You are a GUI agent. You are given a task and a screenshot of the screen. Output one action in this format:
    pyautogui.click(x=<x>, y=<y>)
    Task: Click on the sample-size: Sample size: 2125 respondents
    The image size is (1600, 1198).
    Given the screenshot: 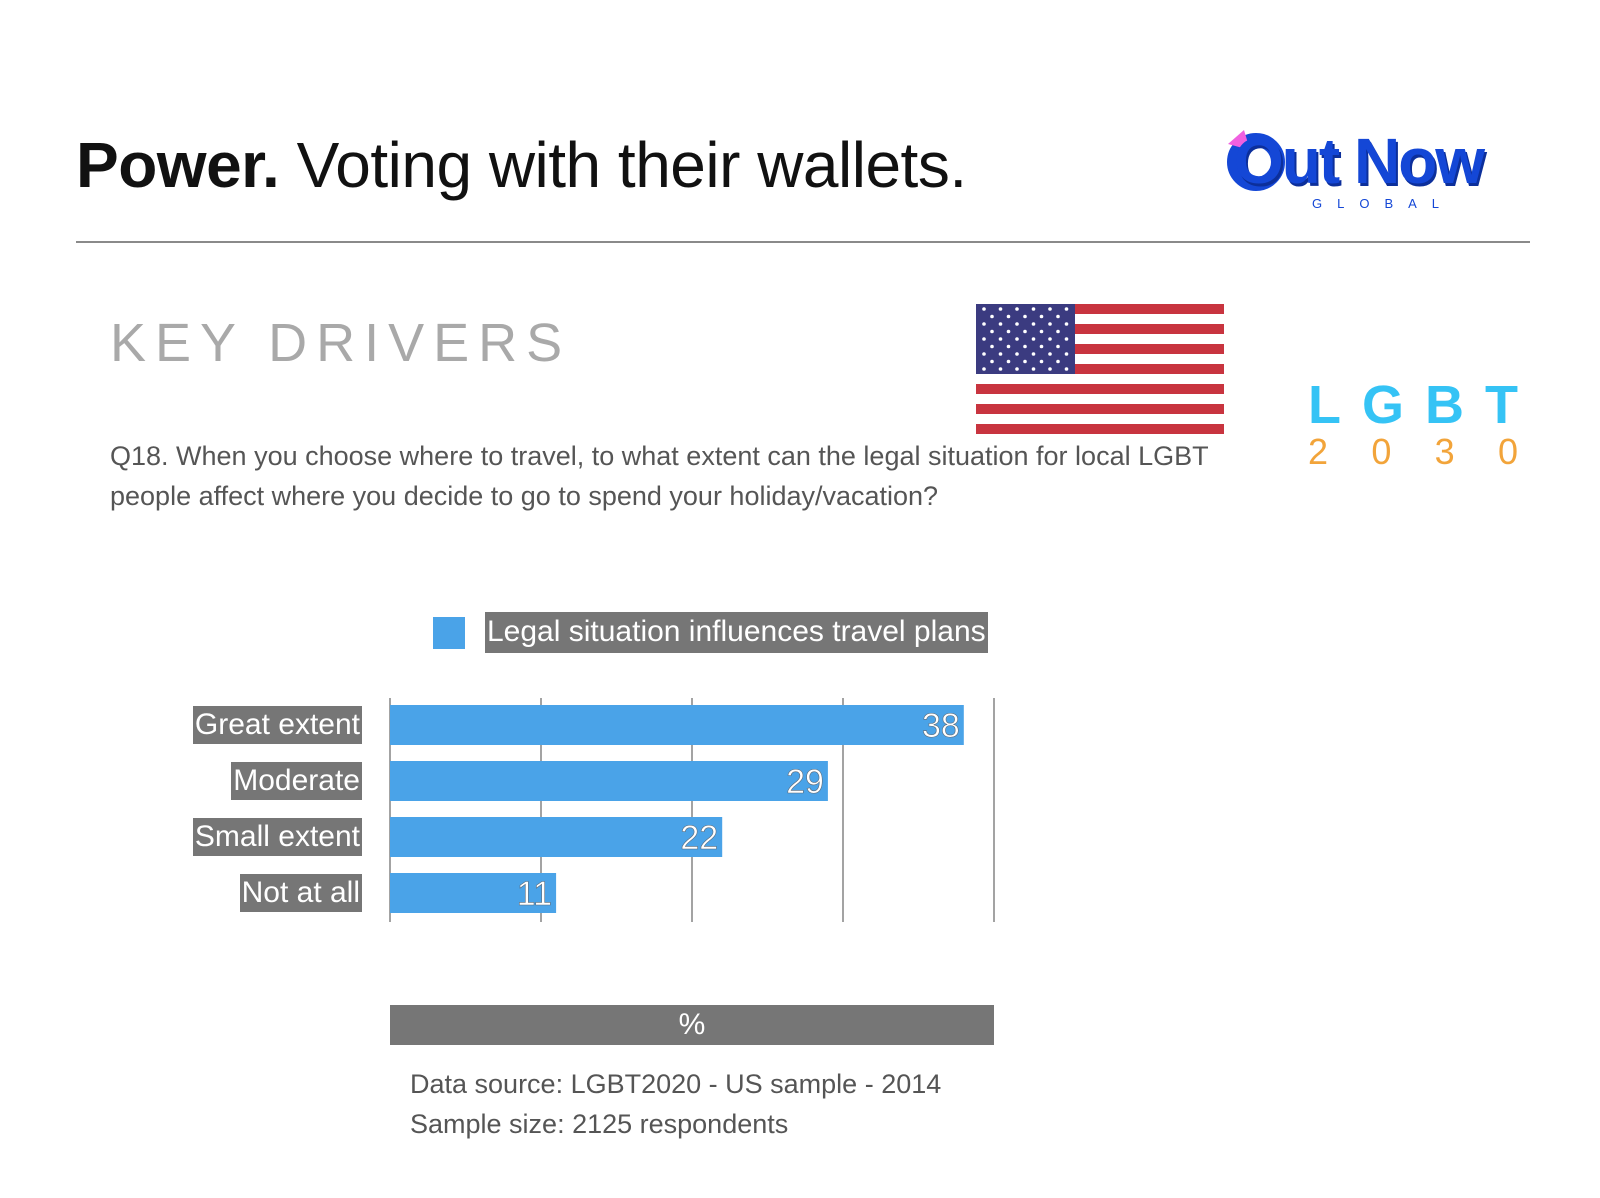 What is the action you would take?
    pyautogui.click(x=599, y=1124)
    